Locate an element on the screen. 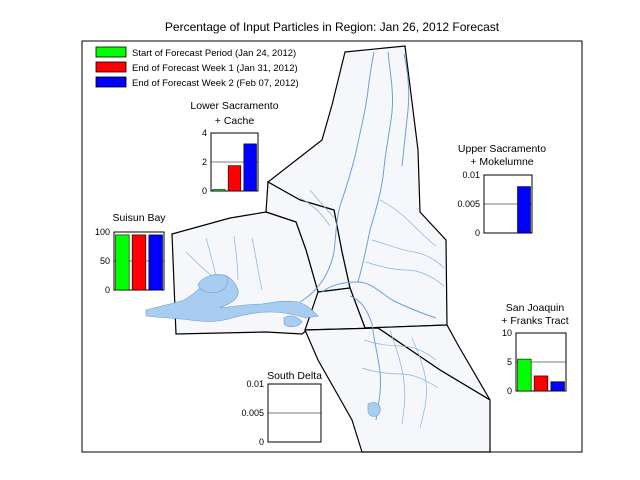 The image size is (640, 480). inset-tick-label-lower-sacramento-1: 2 is located at coordinates (204, 162).